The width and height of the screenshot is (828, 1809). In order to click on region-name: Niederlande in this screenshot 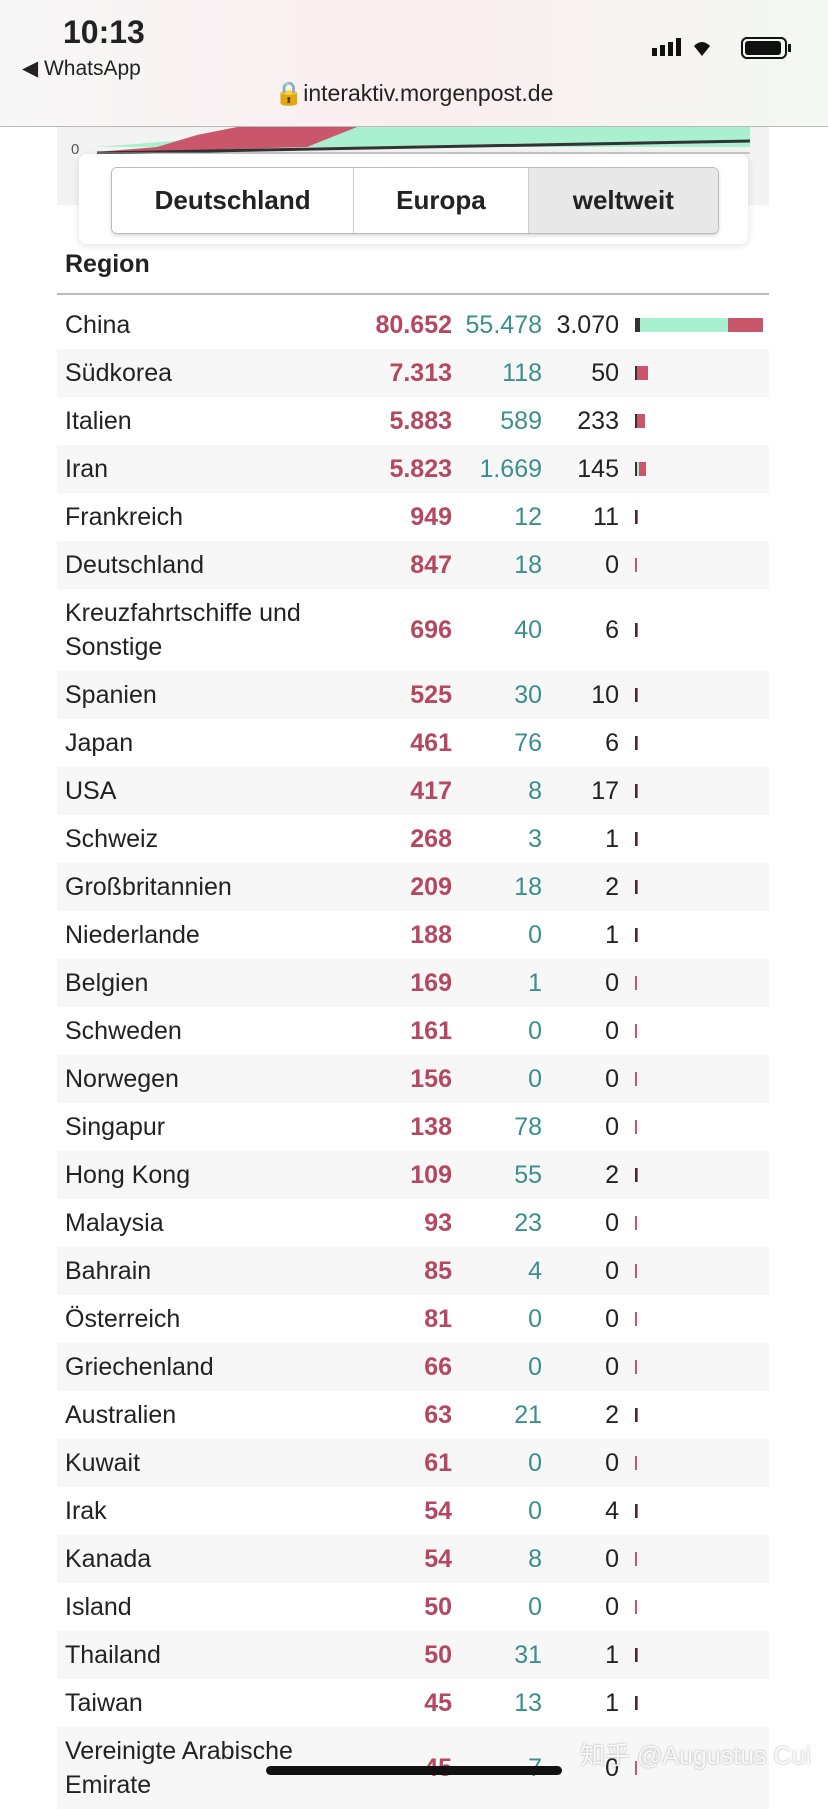, I will do `click(211, 935)`.